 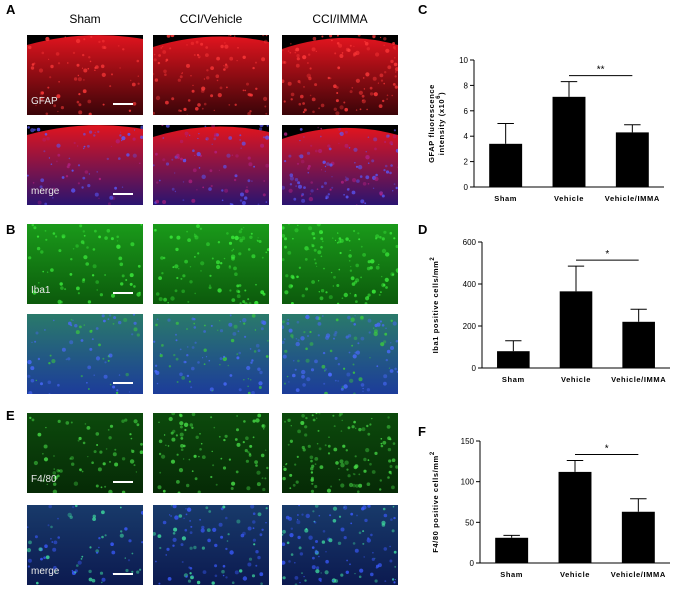 What do you see at coordinates (10, 415) in the screenshot?
I see `panel-label-e: E` at bounding box center [10, 415].